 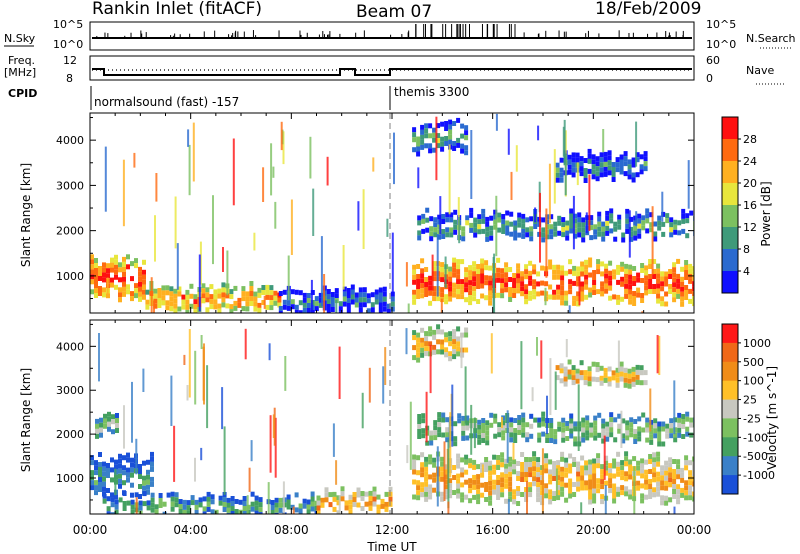 What do you see at coordinates (291, 530) in the screenshot?
I see `time-tick-label: 08:00` at bounding box center [291, 530].